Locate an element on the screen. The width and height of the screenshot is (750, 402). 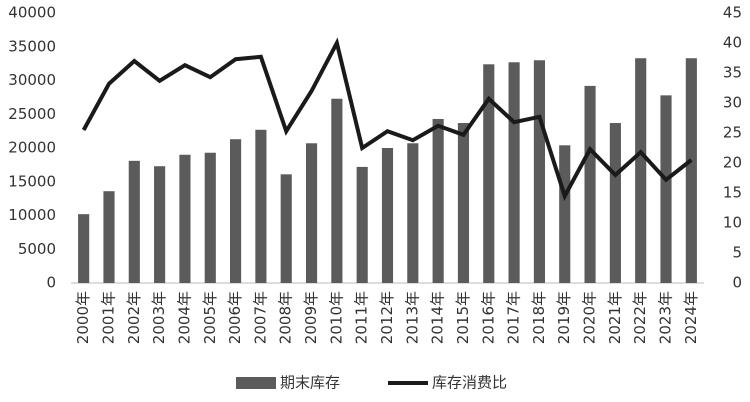
y2-tick-label: 30 is located at coordinates (732, 103).